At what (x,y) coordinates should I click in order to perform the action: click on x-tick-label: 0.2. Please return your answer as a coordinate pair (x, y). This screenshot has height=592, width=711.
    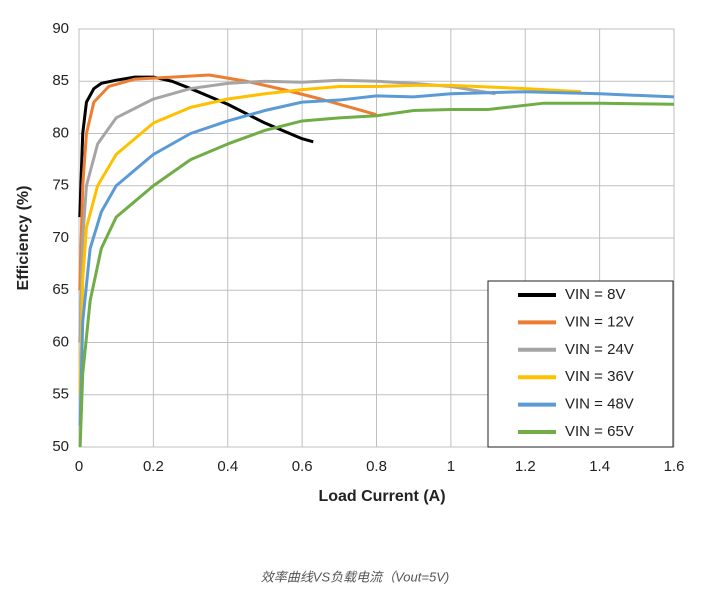
    Looking at the image, I should click on (153, 466).